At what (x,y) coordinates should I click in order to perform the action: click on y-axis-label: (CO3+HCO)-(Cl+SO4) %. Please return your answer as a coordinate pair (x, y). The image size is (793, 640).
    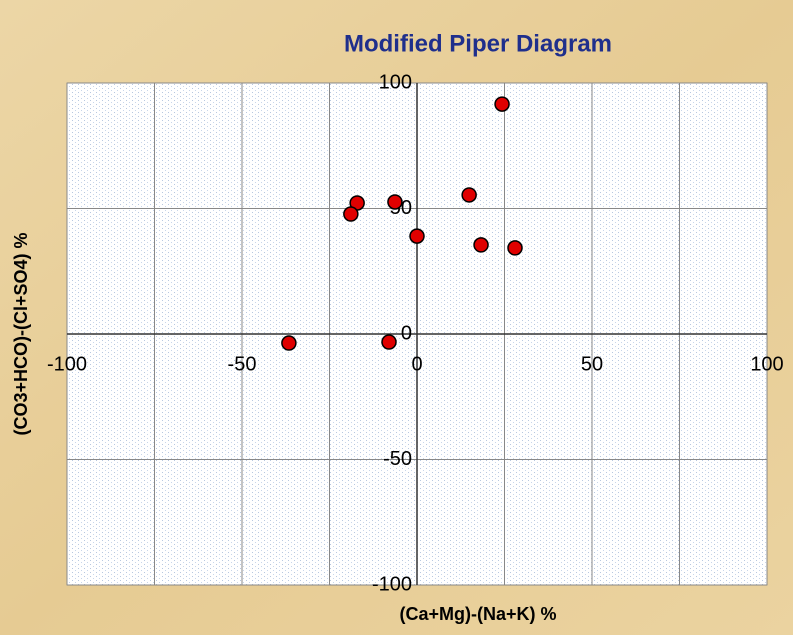
    Looking at the image, I should click on (21, 333).